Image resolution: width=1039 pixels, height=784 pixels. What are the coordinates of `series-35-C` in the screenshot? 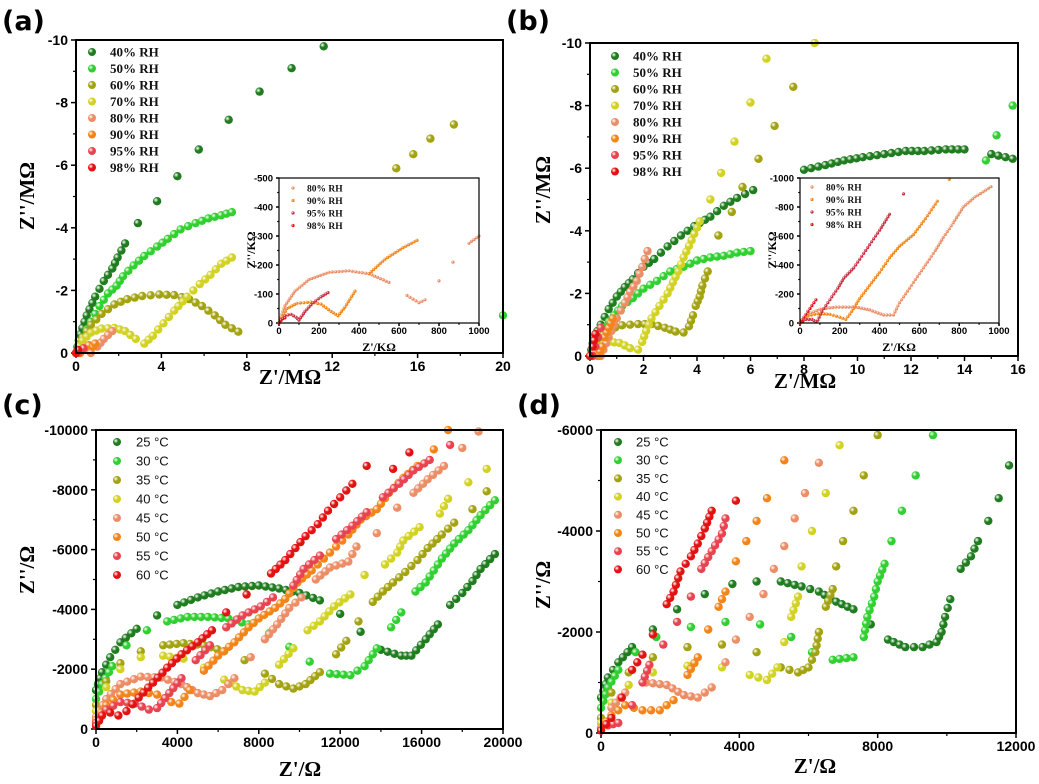 It's located at (291, 598).